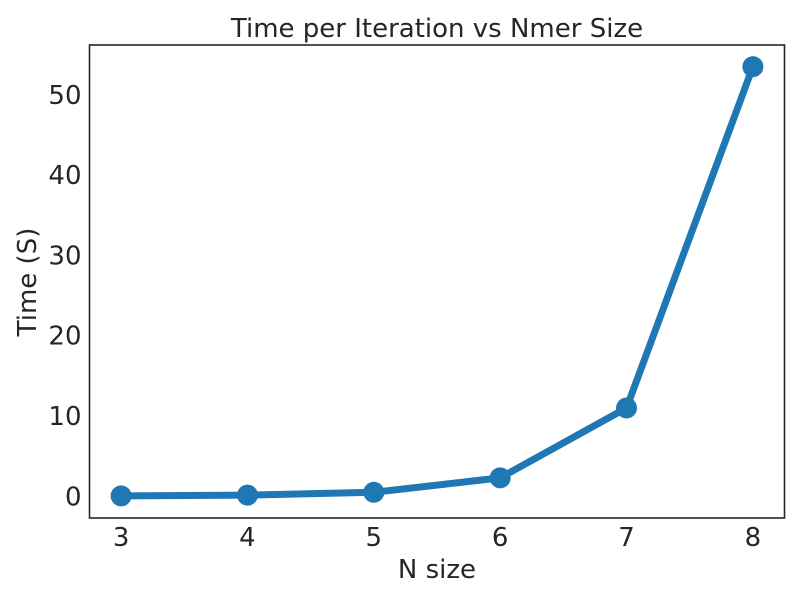 The width and height of the screenshot is (800, 600). Describe the element at coordinates (626, 538) in the screenshot. I see `x-tick-label: 7` at that location.